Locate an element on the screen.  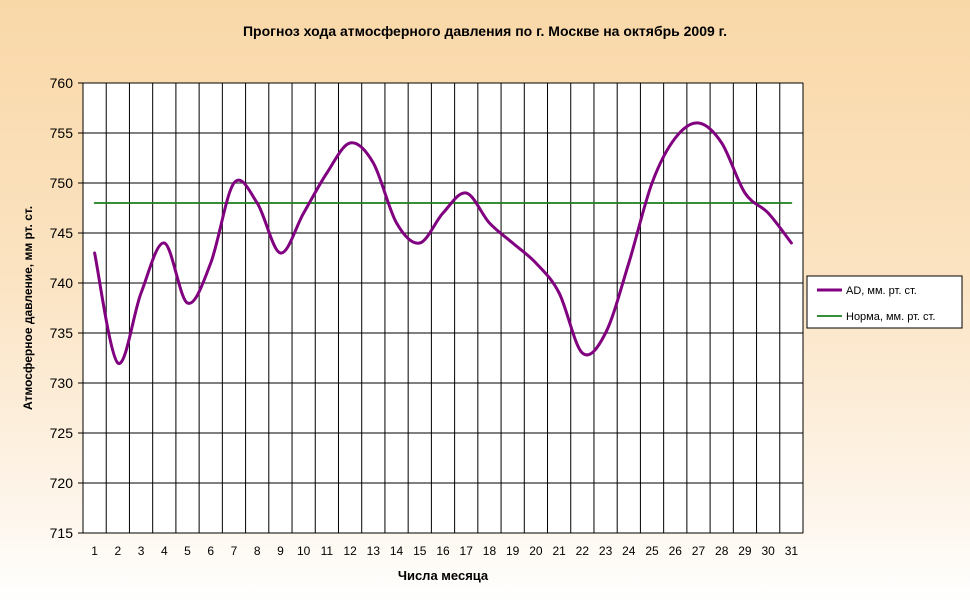
y-tick-label: 720 is located at coordinates (62, 483).